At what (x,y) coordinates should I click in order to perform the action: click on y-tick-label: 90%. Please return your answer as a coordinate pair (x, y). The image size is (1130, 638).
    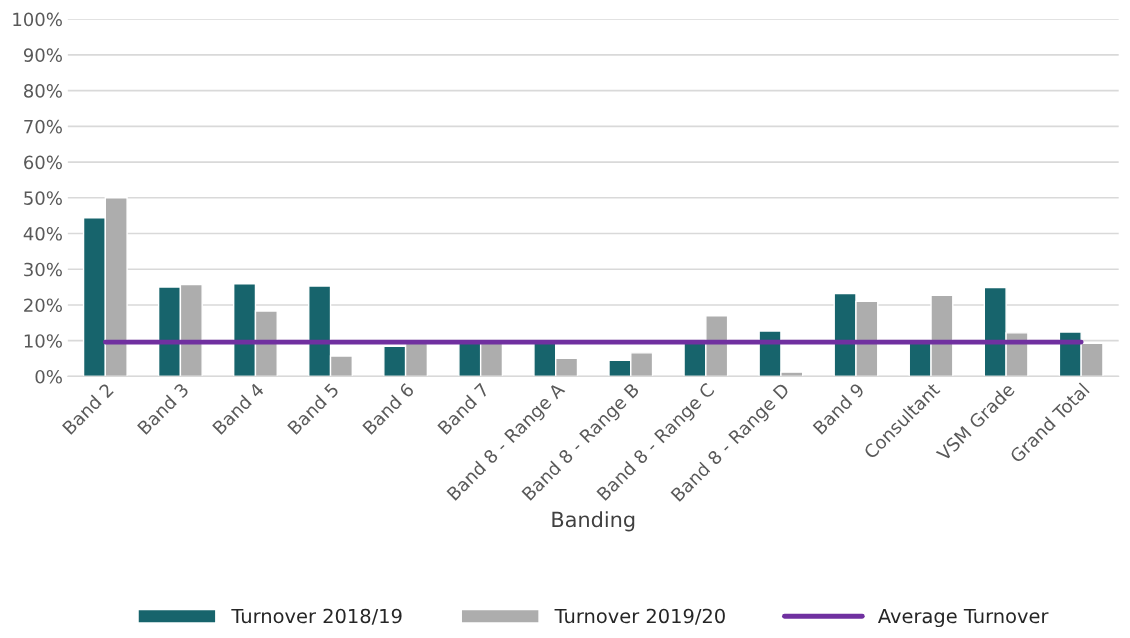
    Looking at the image, I should click on (42, 55).